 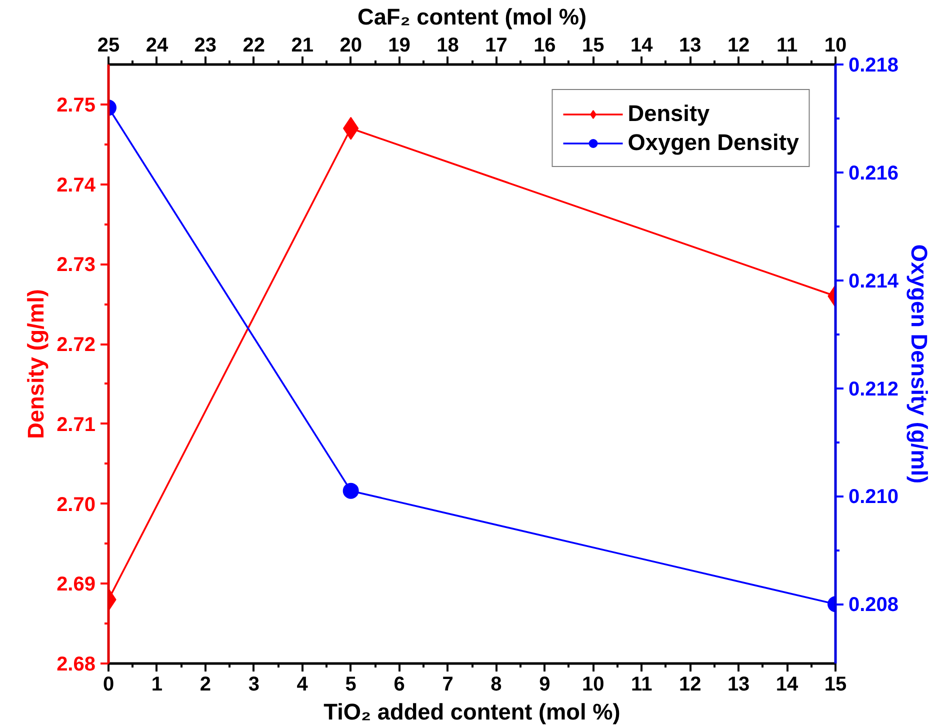 What do you see at coordinates (545, 45) in the screenshot?
I see `x2-tick-label: 16` at bounding box center [545, 45].